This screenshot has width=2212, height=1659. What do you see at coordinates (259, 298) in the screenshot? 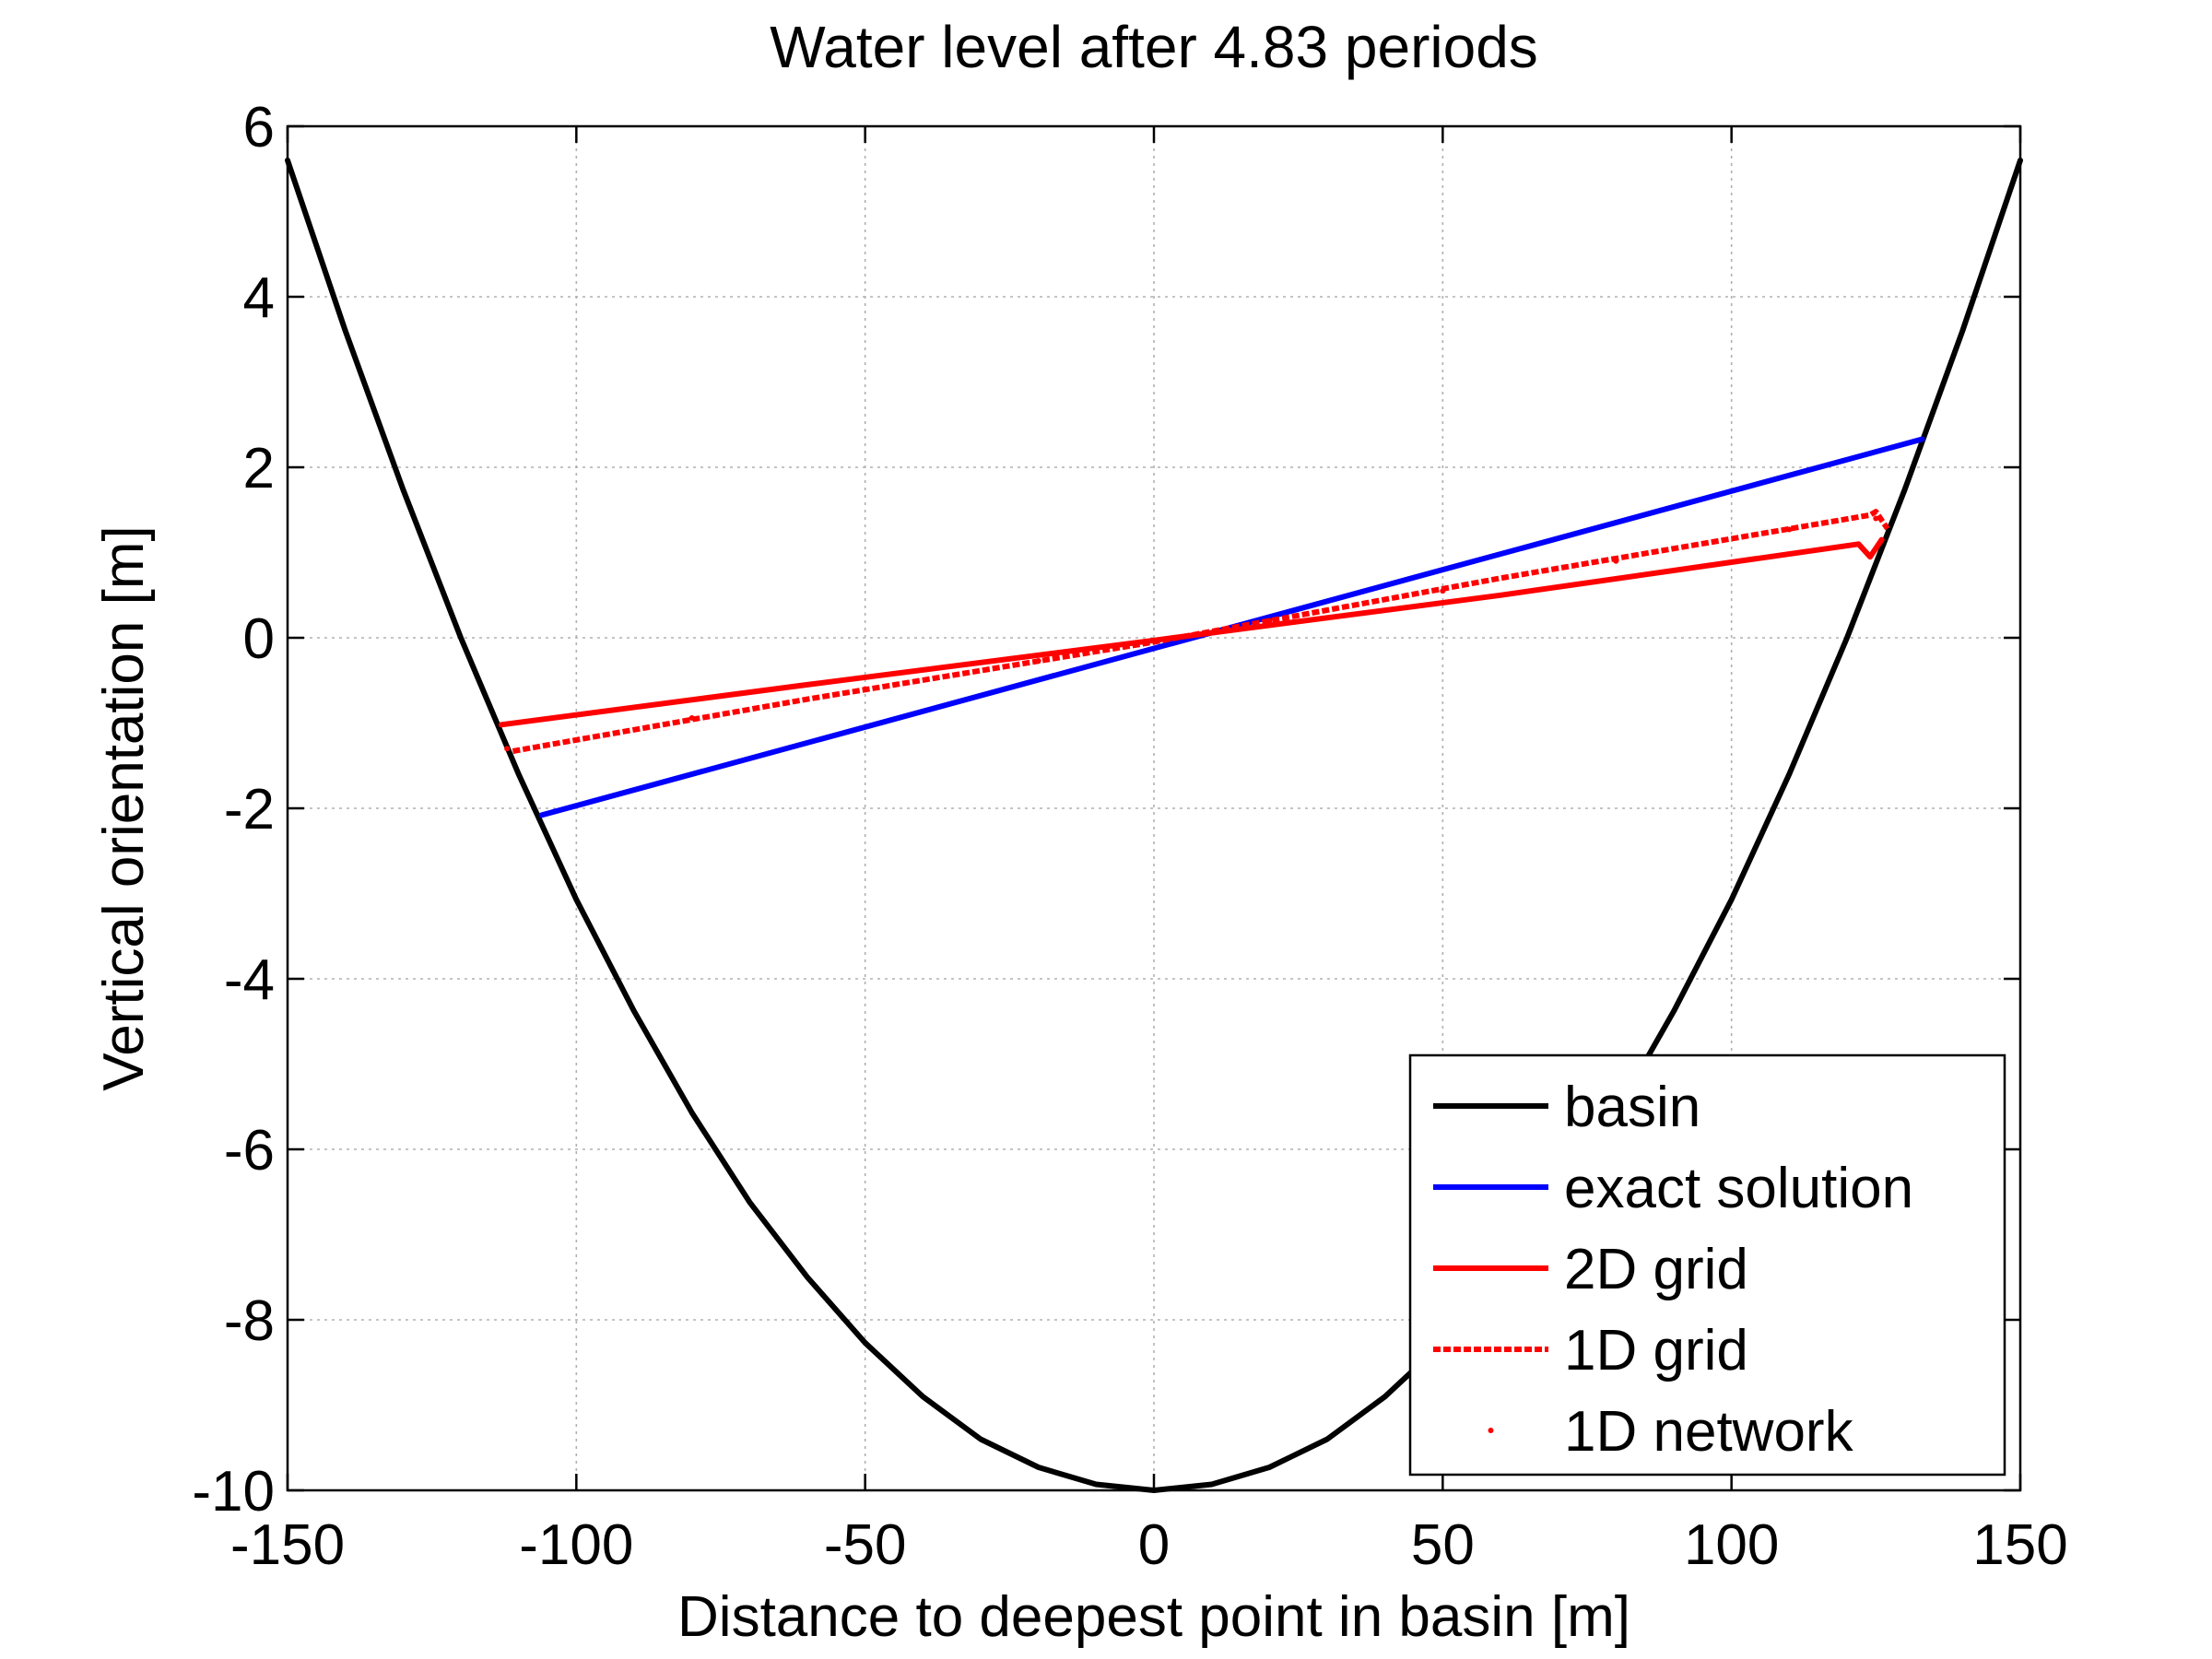
I see `y-tick-label: 4` at bounding box center [259, 298].